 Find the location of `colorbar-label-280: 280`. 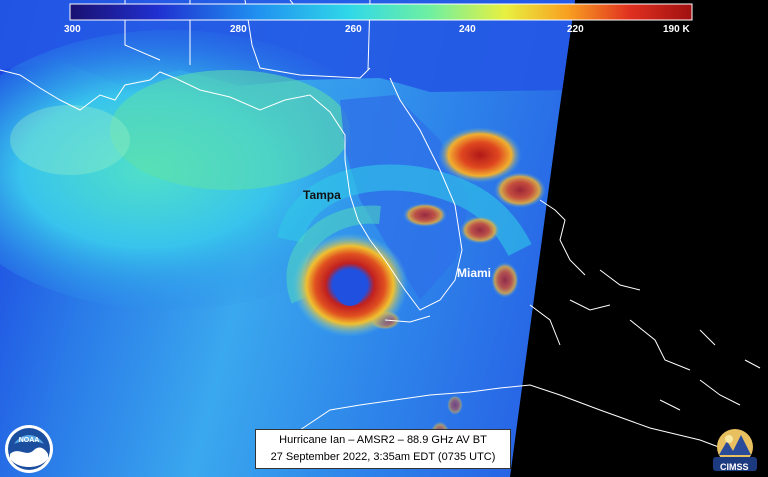

colorbar-label-280: 280 is located at coordinates (238, 29).